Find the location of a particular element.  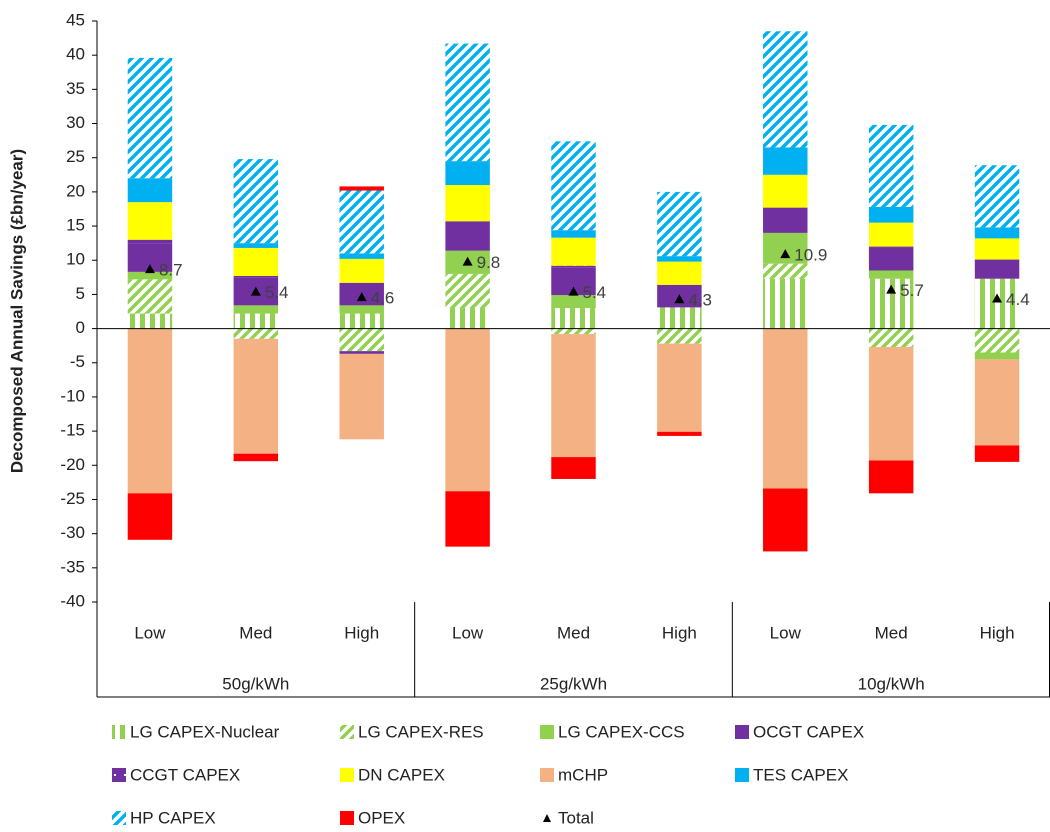

legend-marker is located at coordinates (547, 818).